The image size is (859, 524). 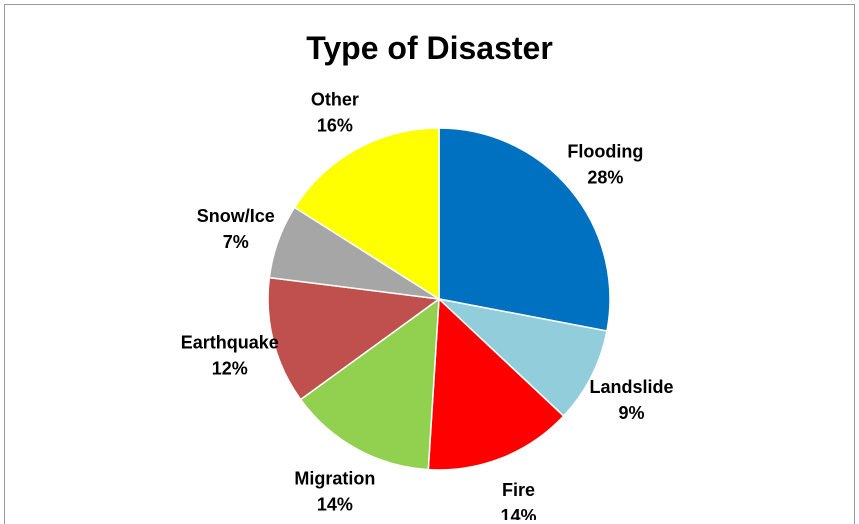 What do you see at coordinates (335, 100) in the screenshot?
I see `slice-label-name: Other` at bounding box center [335, 100].